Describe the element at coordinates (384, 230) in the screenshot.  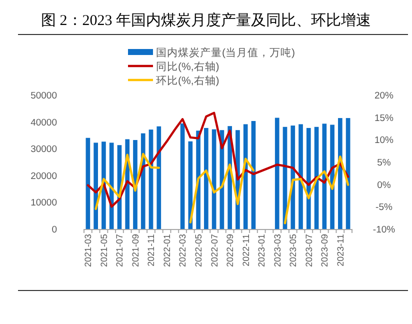
I see `y2-tick-label: -10%` at that location.